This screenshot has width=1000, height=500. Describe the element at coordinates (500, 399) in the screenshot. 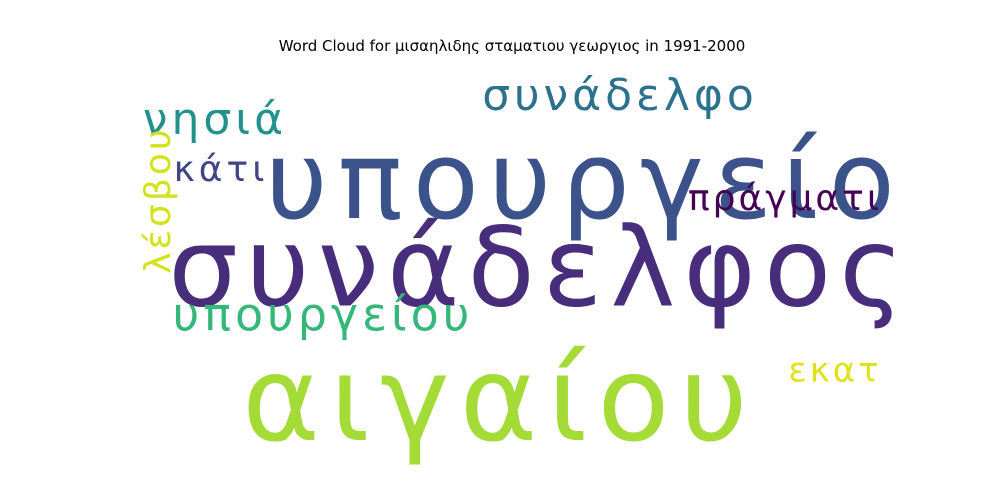

I see `word-0: αιγαίου` at that location.